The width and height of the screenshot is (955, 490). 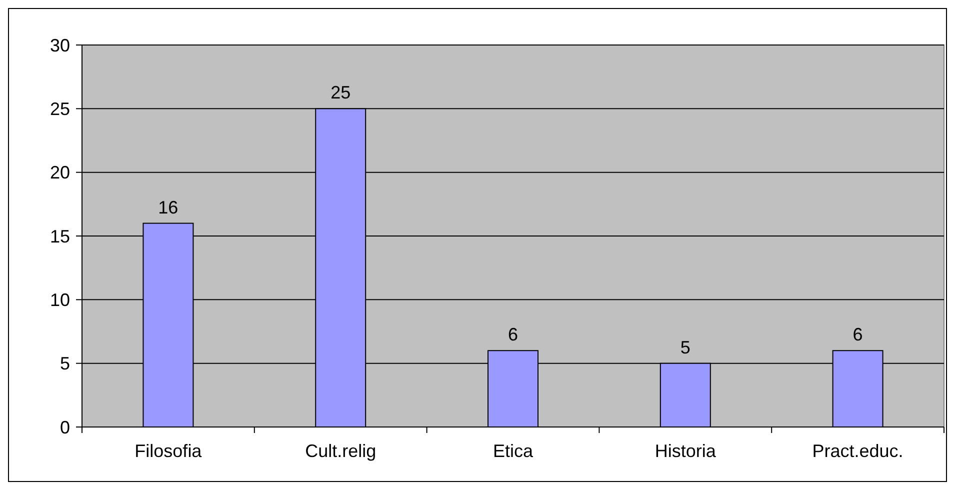 I want to click on y-tick-label: 15, so click(x=60, y=236).